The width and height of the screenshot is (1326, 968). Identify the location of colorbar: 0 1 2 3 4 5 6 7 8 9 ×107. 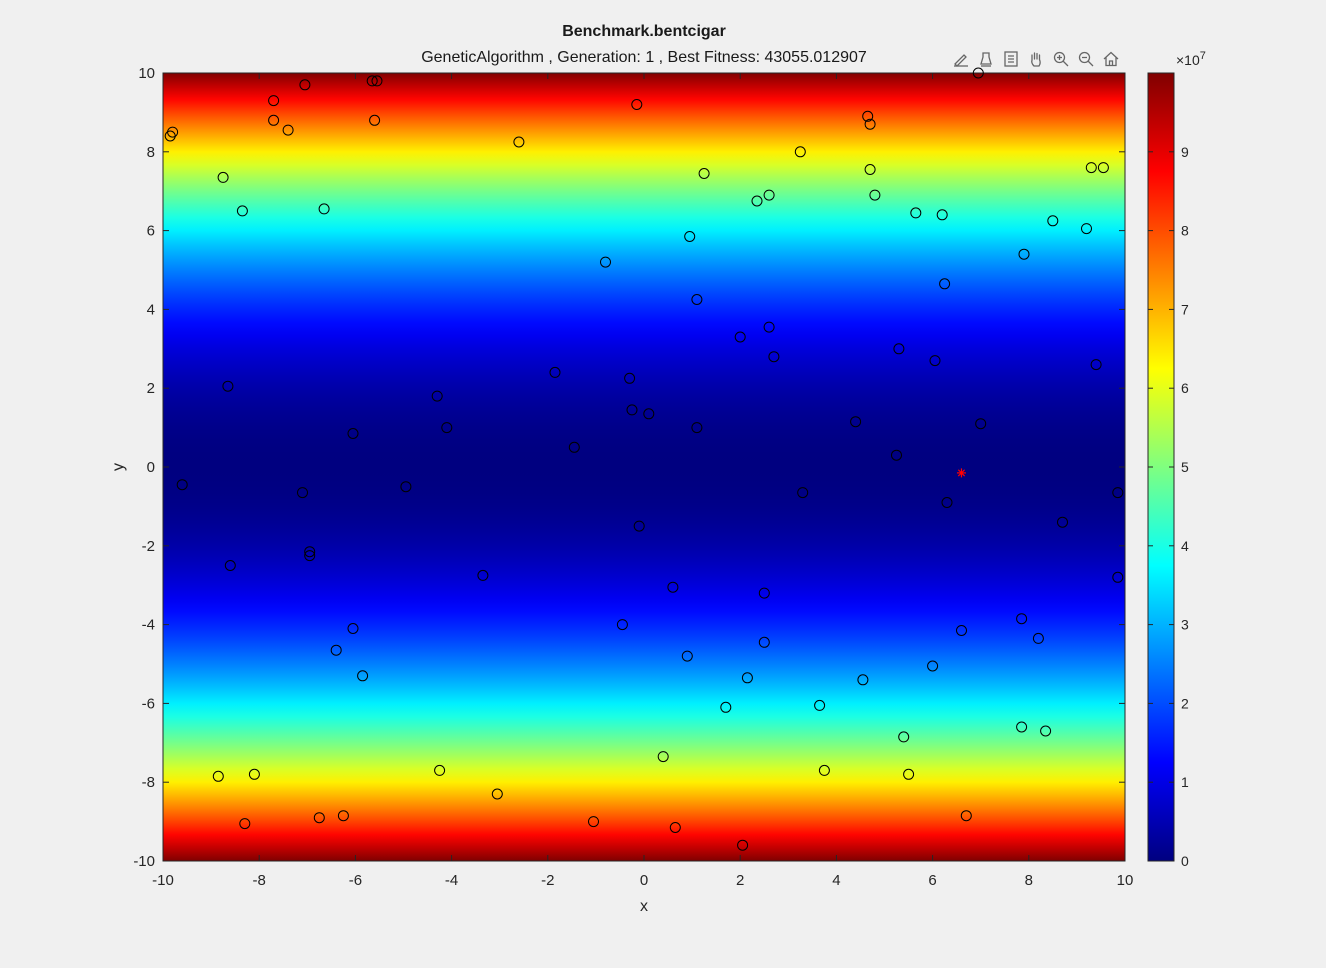
(1176, 459).